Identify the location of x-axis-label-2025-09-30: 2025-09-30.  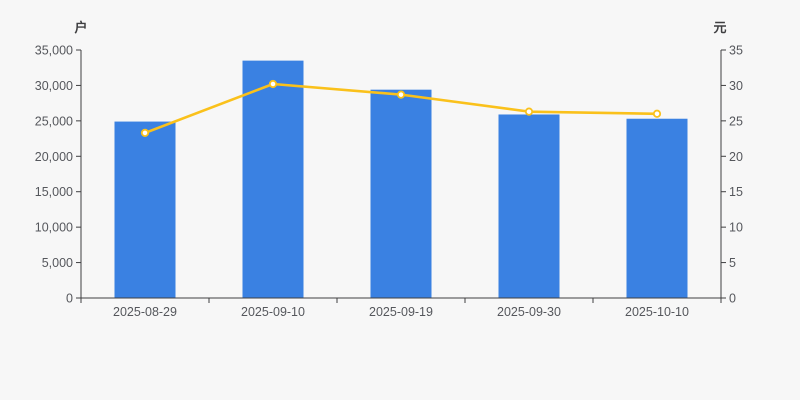
(529, 312).